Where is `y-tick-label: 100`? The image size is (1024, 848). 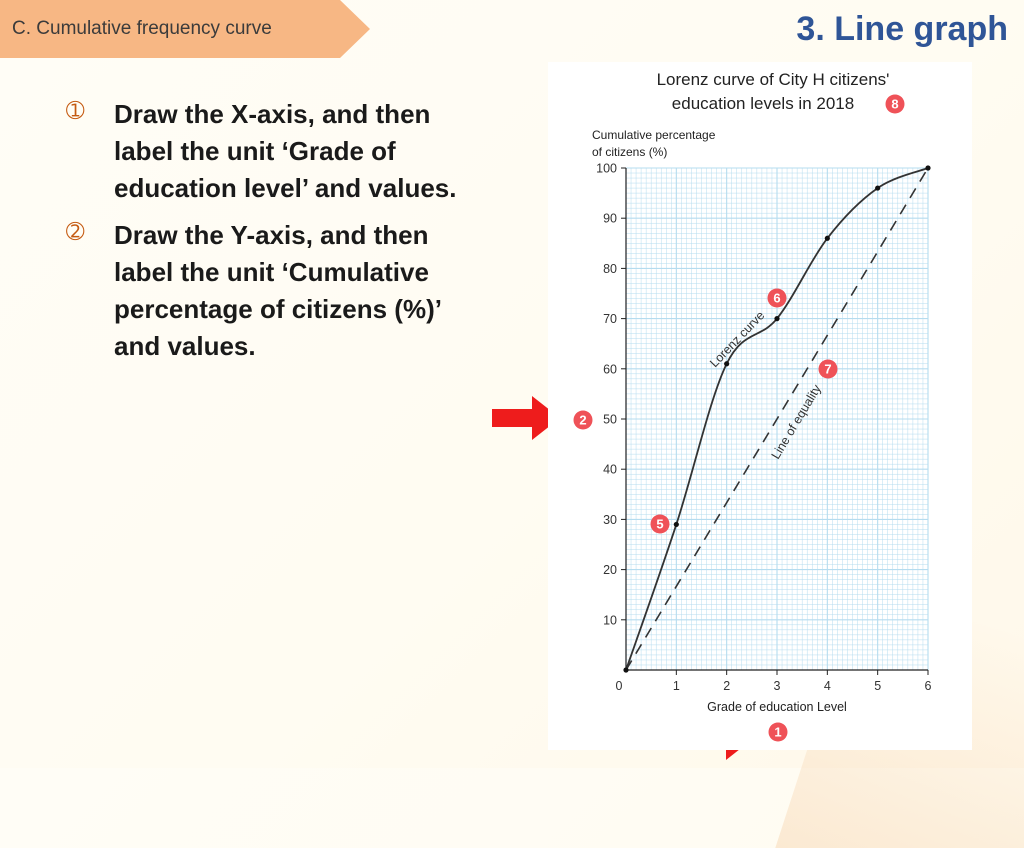 y-tick-label: 100 is located at coordinates (606, 169).